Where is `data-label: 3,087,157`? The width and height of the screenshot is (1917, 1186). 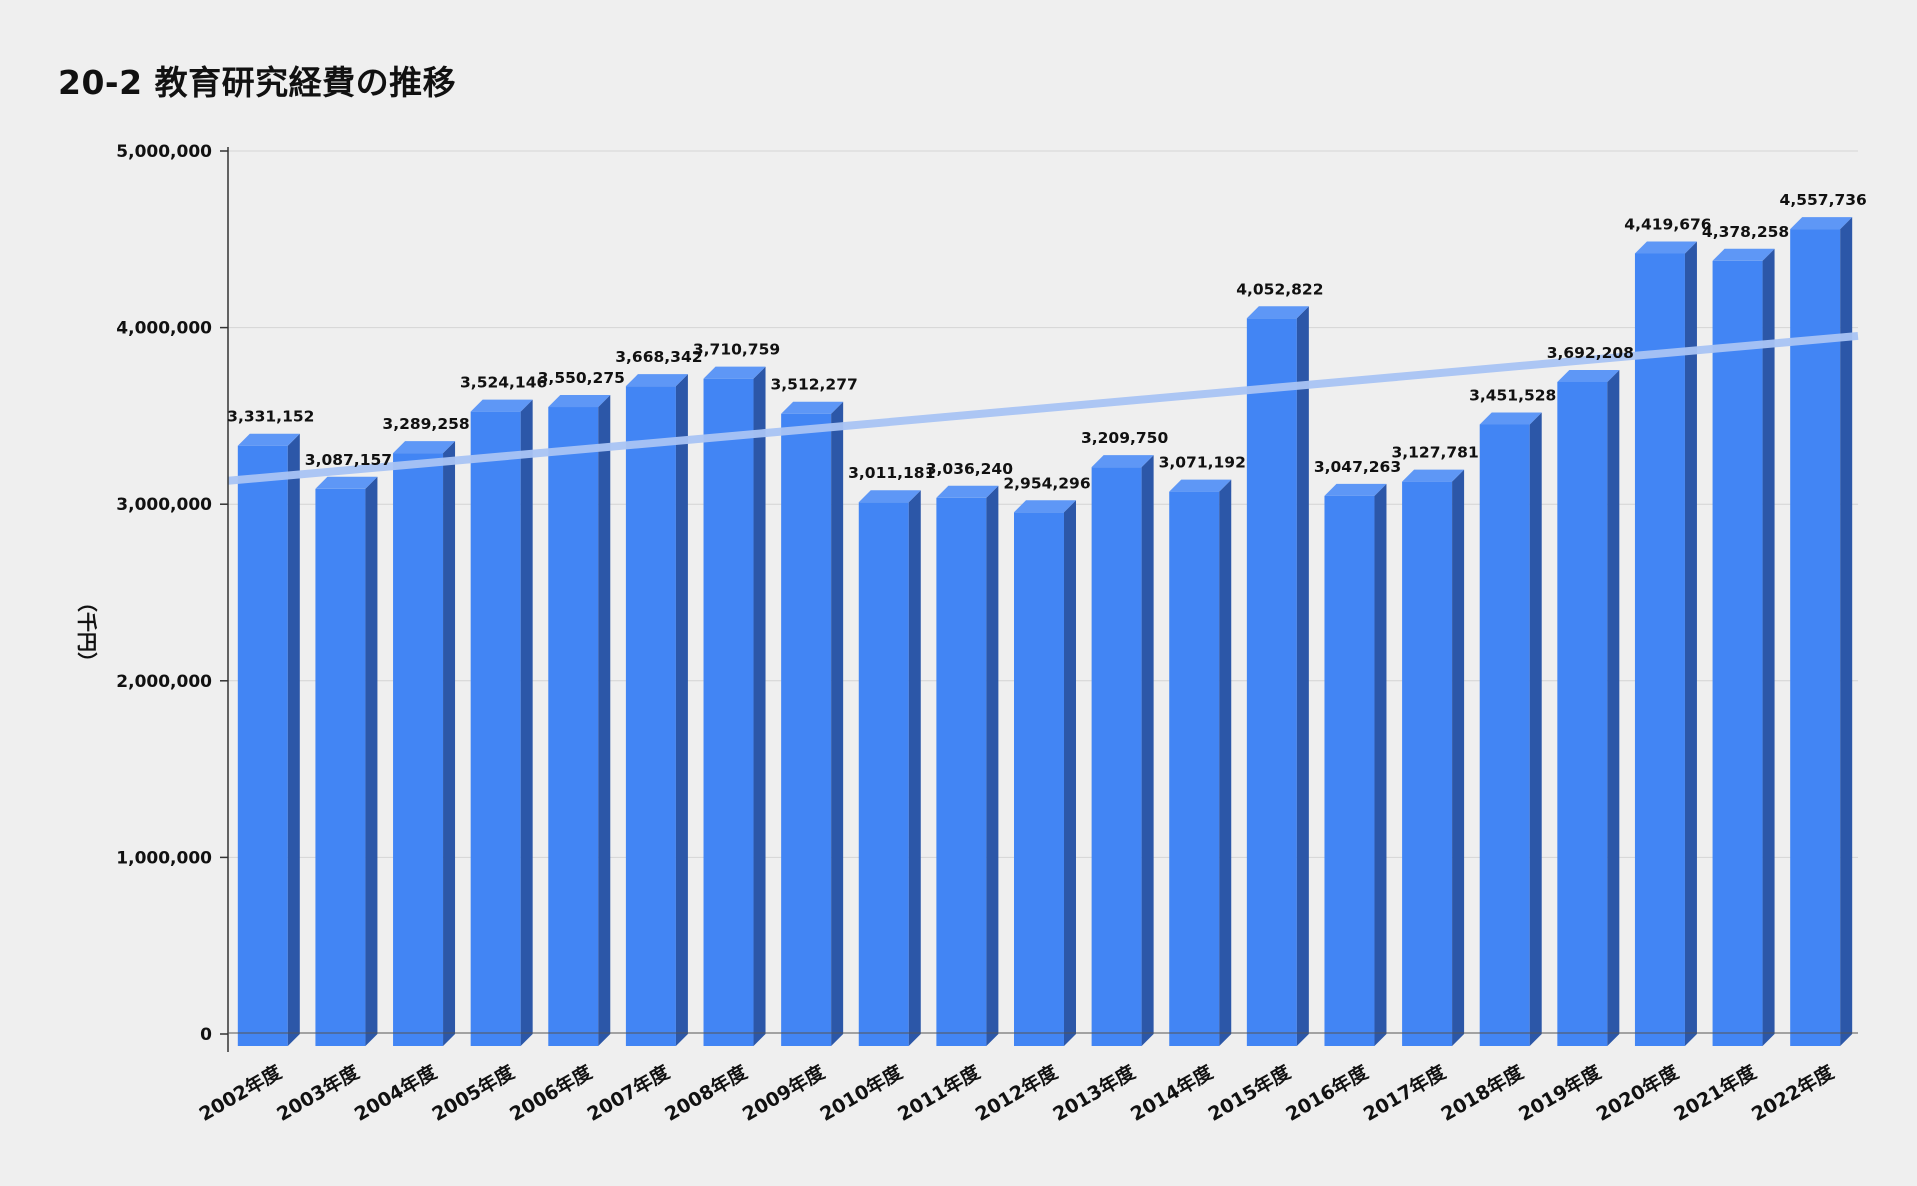 data-label: 3,087,157 is located at coordinates (348, 460).